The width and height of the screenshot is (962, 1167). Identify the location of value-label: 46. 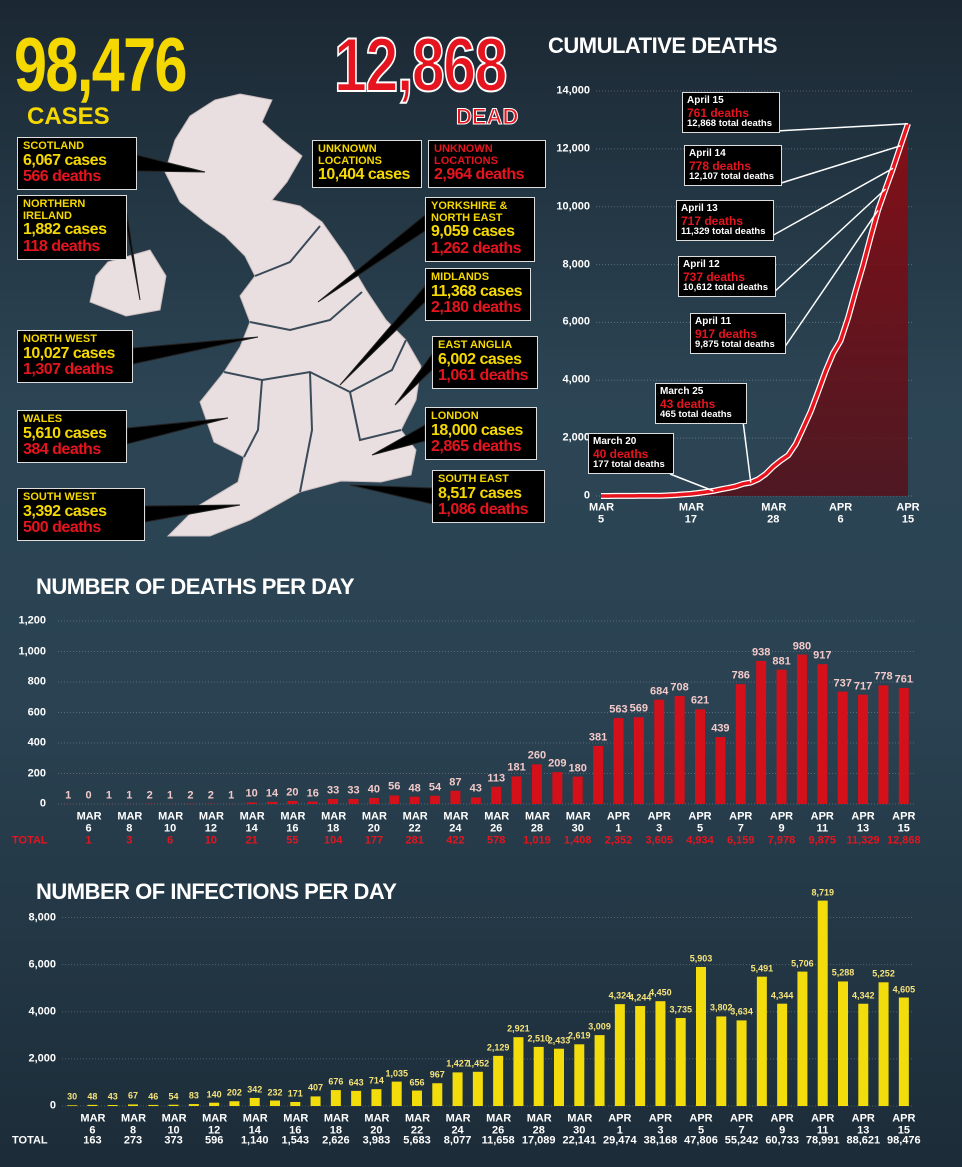
(153, 1096).